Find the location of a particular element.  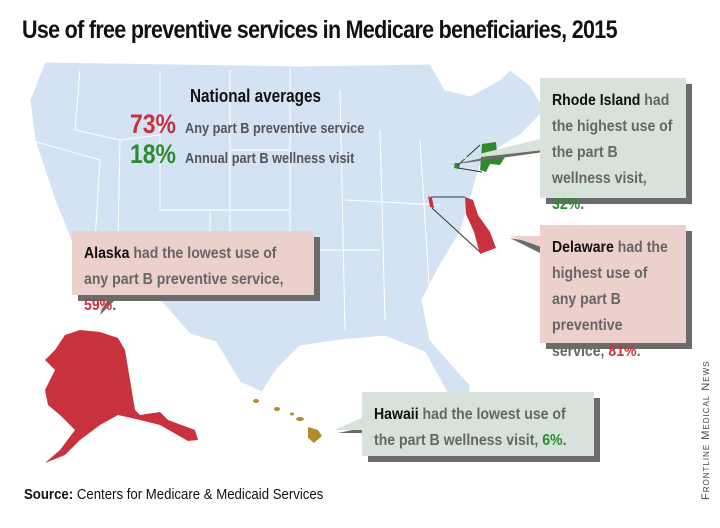

state-name: Alaska is located at coordinates (107, 253).